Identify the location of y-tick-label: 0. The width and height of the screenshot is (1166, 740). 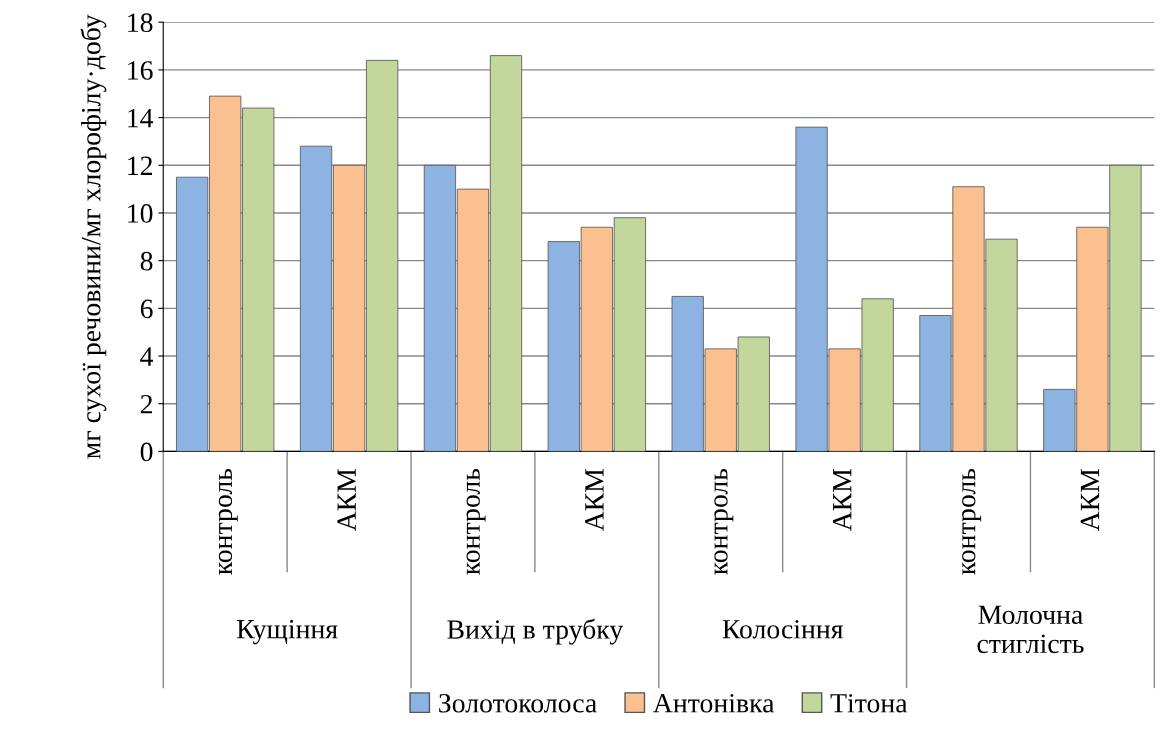
(146, 452).